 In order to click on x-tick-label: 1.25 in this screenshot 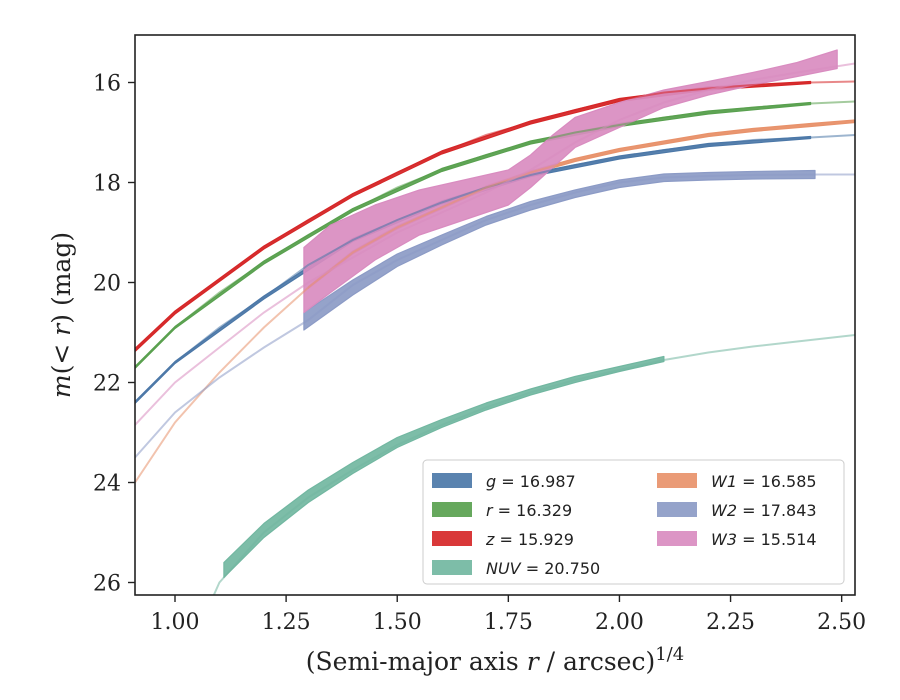, I will do `click(286, 622)`.